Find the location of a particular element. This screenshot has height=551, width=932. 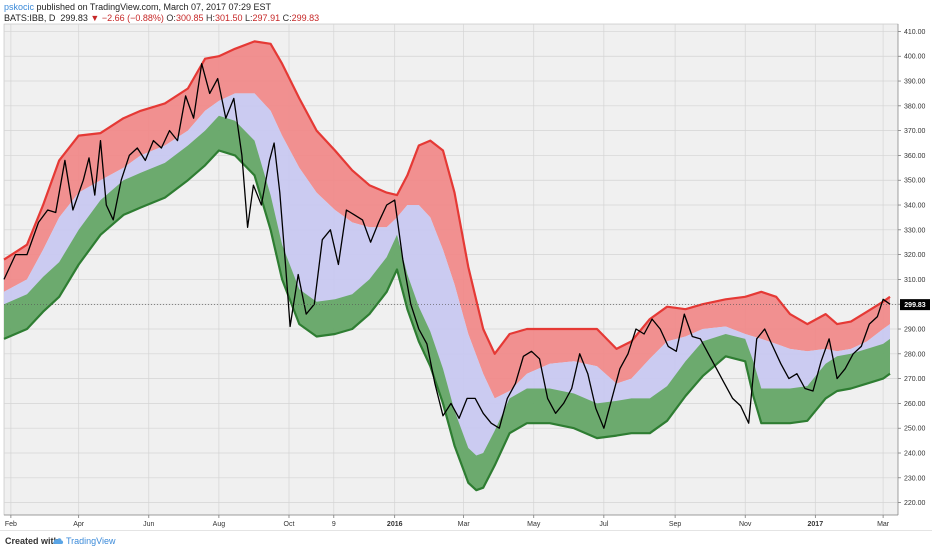

high-label: H: is located at coordinates (210, 18).